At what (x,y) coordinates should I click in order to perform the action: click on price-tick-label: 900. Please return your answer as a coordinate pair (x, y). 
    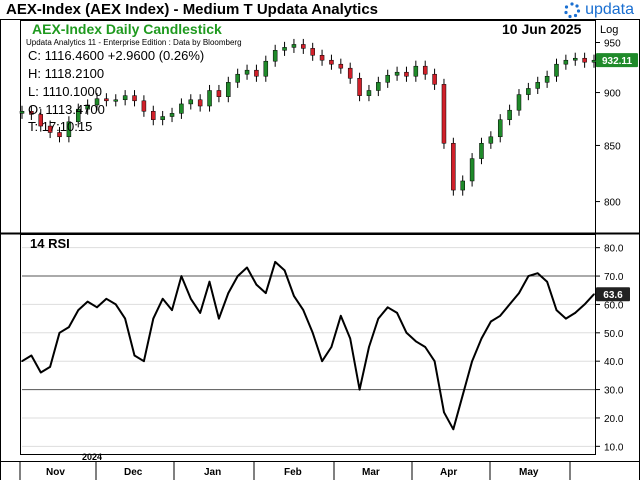
    Looking at the image, I should click on (612, 94).